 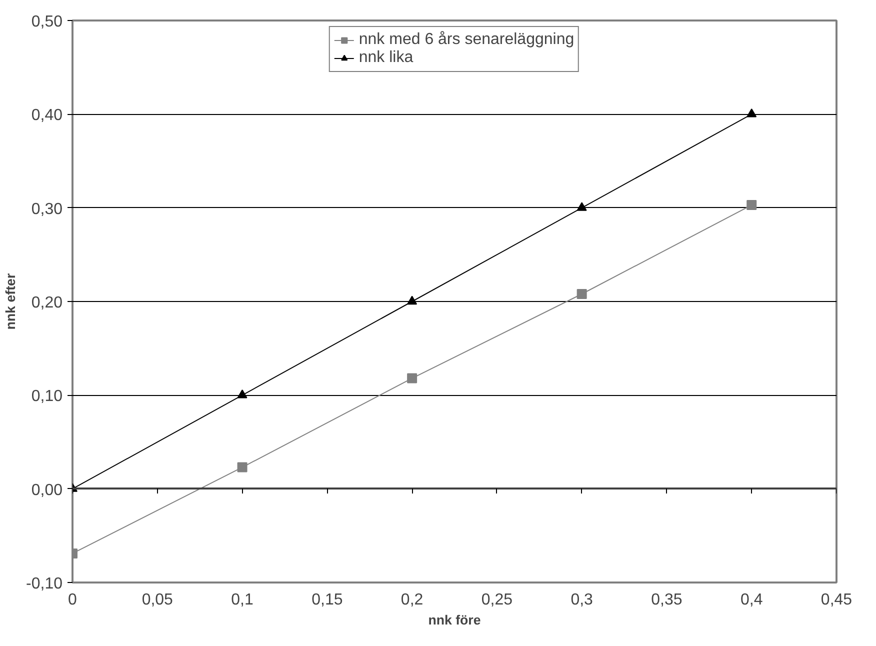 What do you see at coordinates (466, 40) in the screenshot?
I see `legend-label: nnk med 6 års senareläggning` at bounding box center [466, 40].